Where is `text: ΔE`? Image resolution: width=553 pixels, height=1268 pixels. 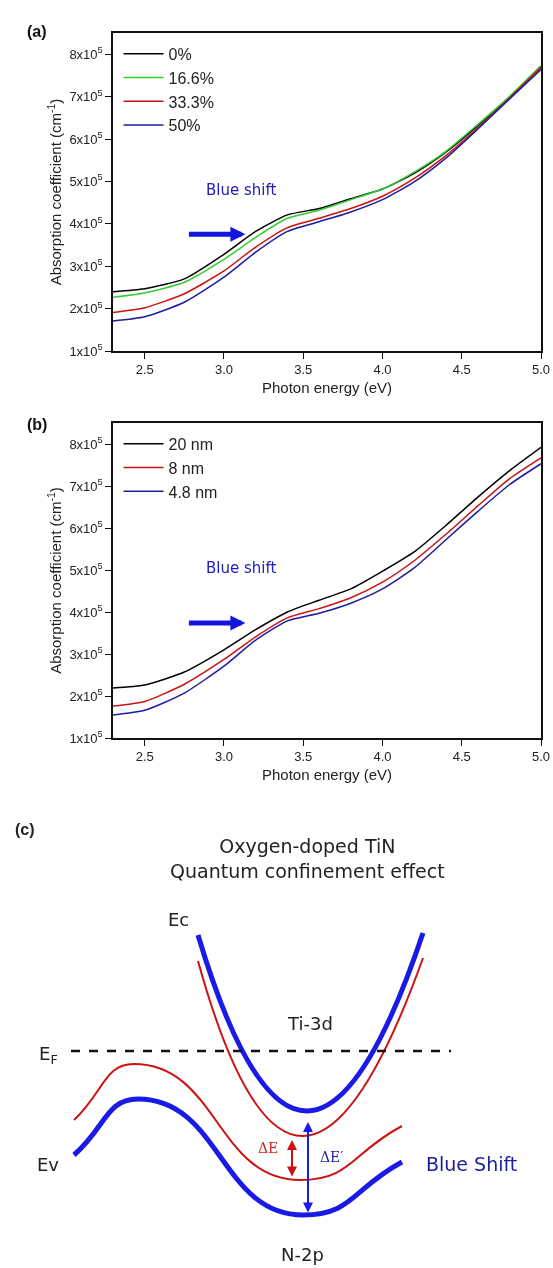 text: ΔE is located at coordinates (268, 1148).